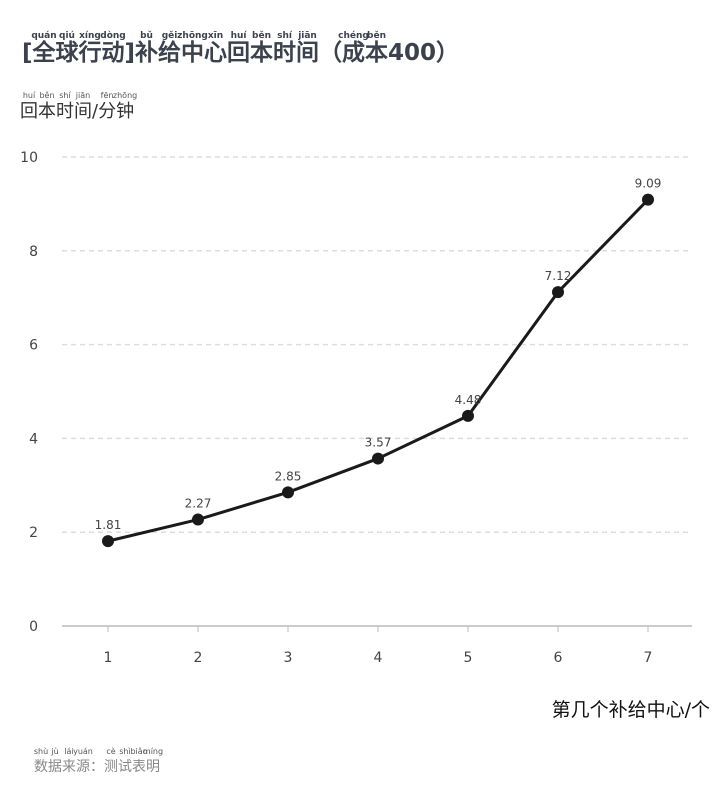 The image size is (728, 808). Describe the element at coordinates (33, 252) in the screenshot. I see `y-tick-label: 8` at that location.